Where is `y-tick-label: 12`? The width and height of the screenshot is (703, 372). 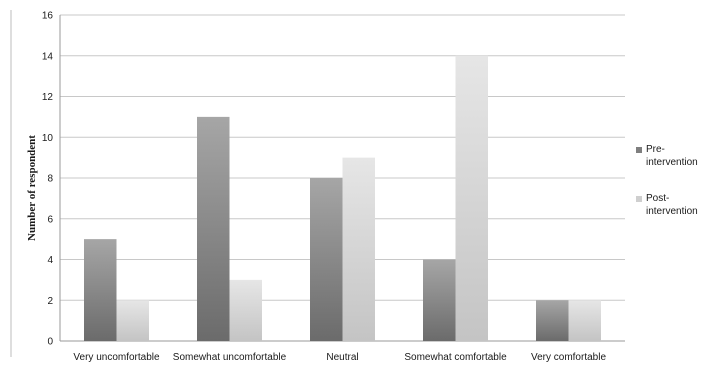
y-tick-label: 12 is located at coordinates (48, 97).